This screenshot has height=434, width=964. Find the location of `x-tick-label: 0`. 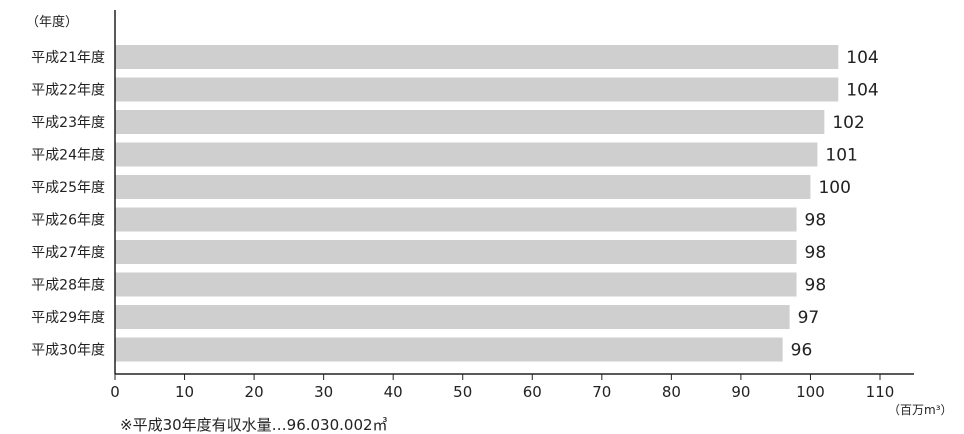

x-tick-label: 0 is located at coordinates (115, 392).